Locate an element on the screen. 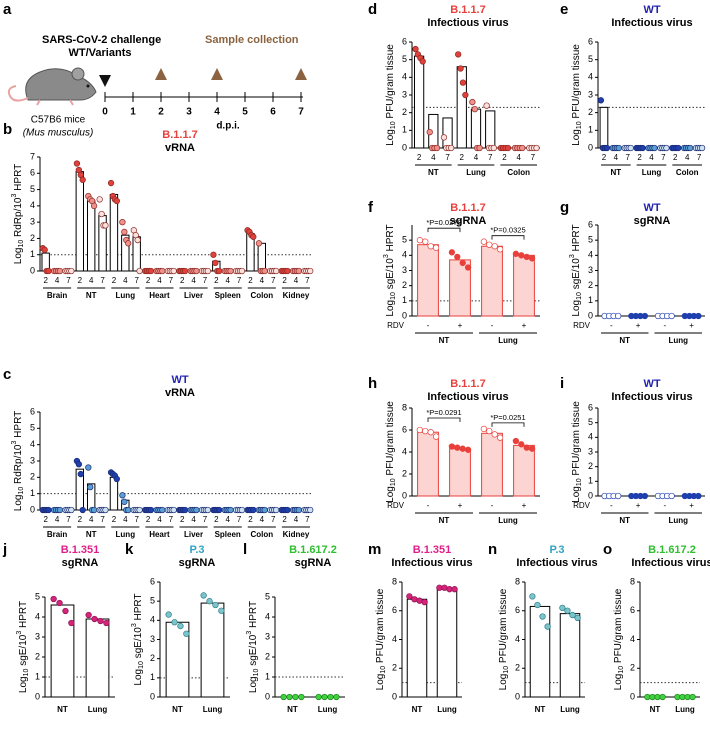 The image size is (710, 735). chart-title: B.1.1.7 is located at coordinates (467, 10).